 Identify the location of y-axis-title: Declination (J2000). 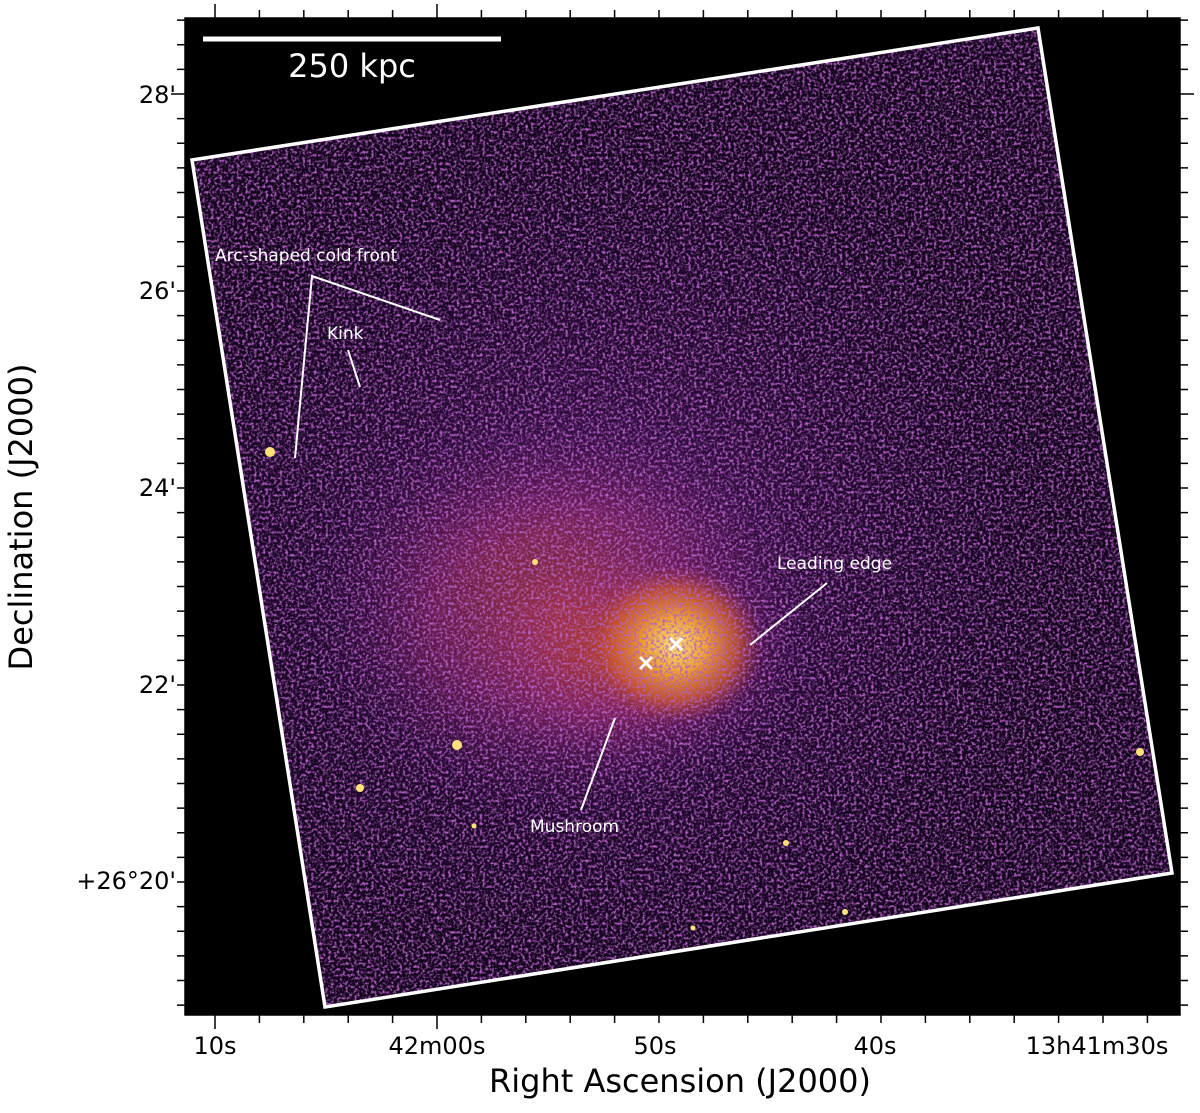
(21, 517).